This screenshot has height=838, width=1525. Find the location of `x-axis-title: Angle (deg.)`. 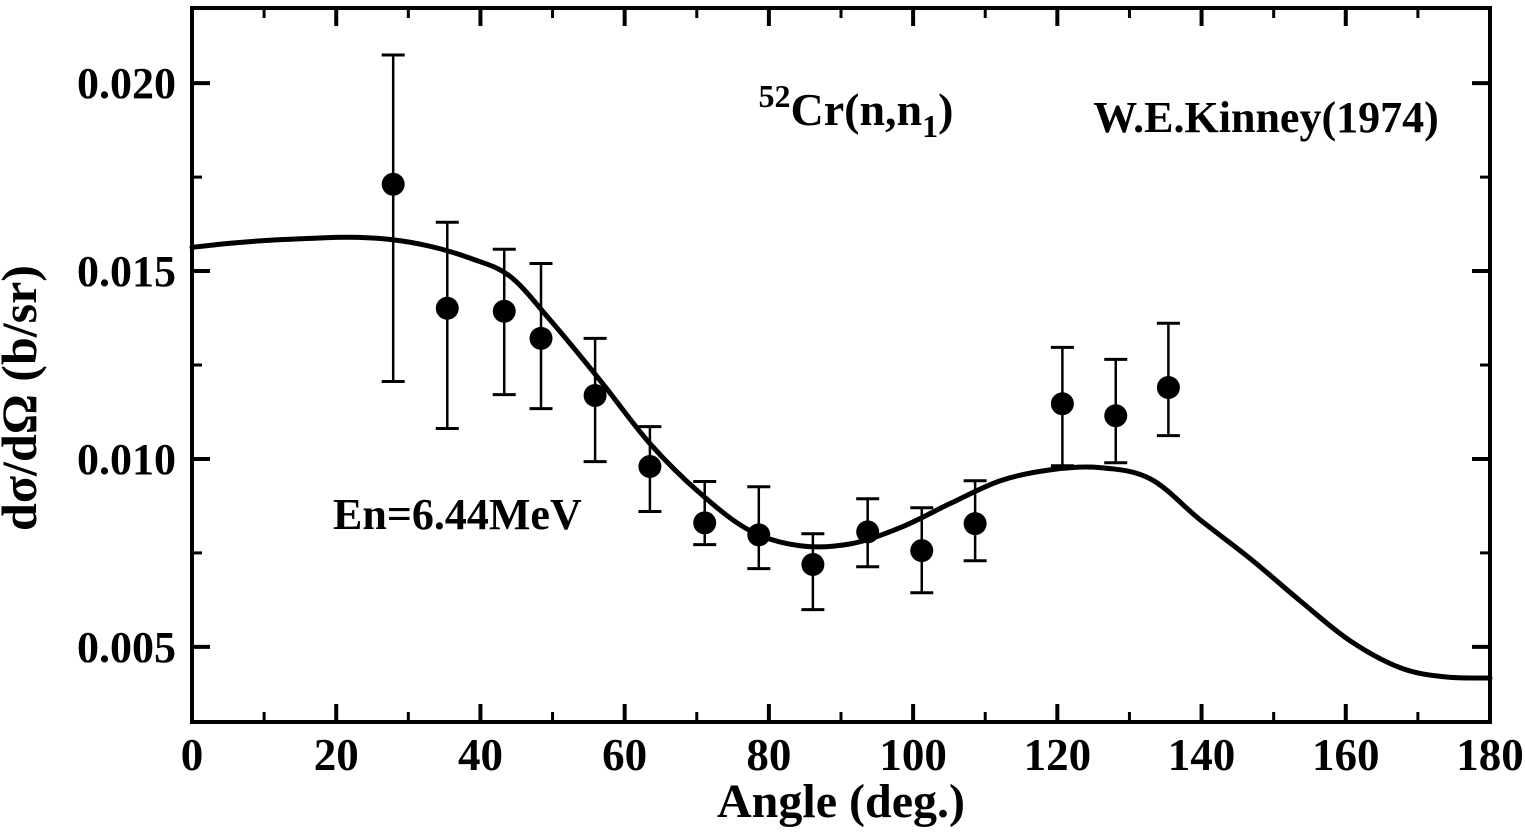

x-axis-title: Angle (deg.) is located at coordinates (841, 801).